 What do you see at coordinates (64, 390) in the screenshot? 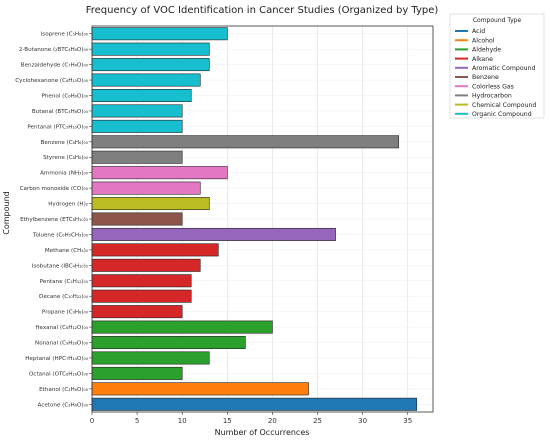
I see `y-tick-label: Ethanol (C₂H₆O)₀₀` at bounding box center [64, 390].